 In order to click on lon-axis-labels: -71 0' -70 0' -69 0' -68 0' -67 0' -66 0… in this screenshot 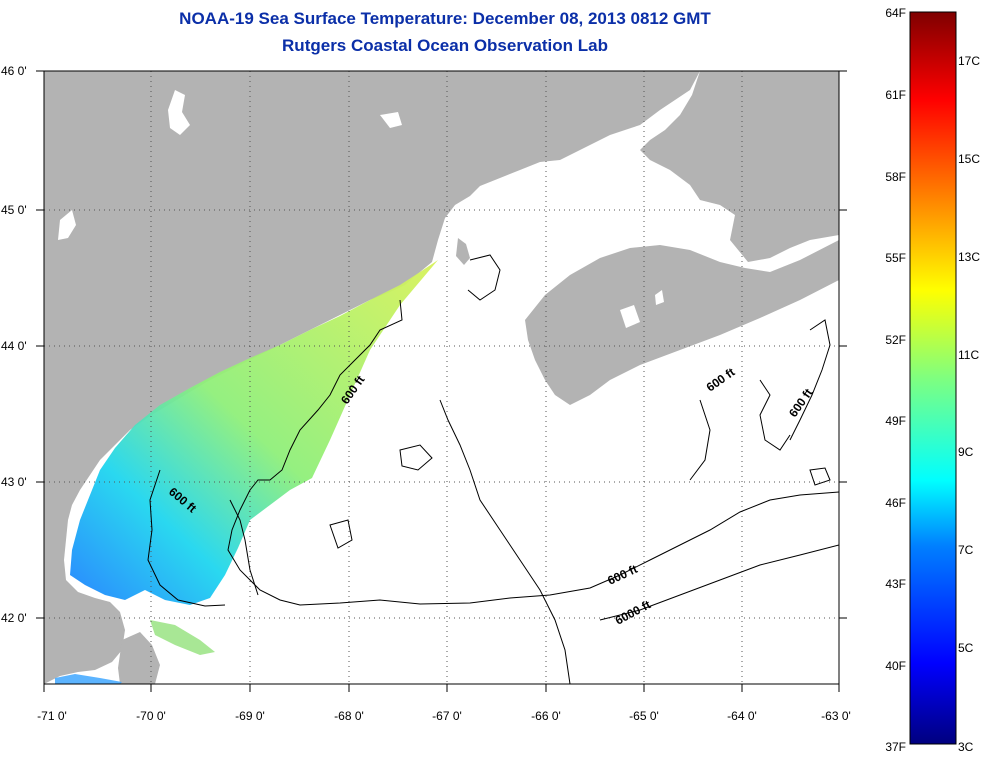, I will do `click(444, 716)`.